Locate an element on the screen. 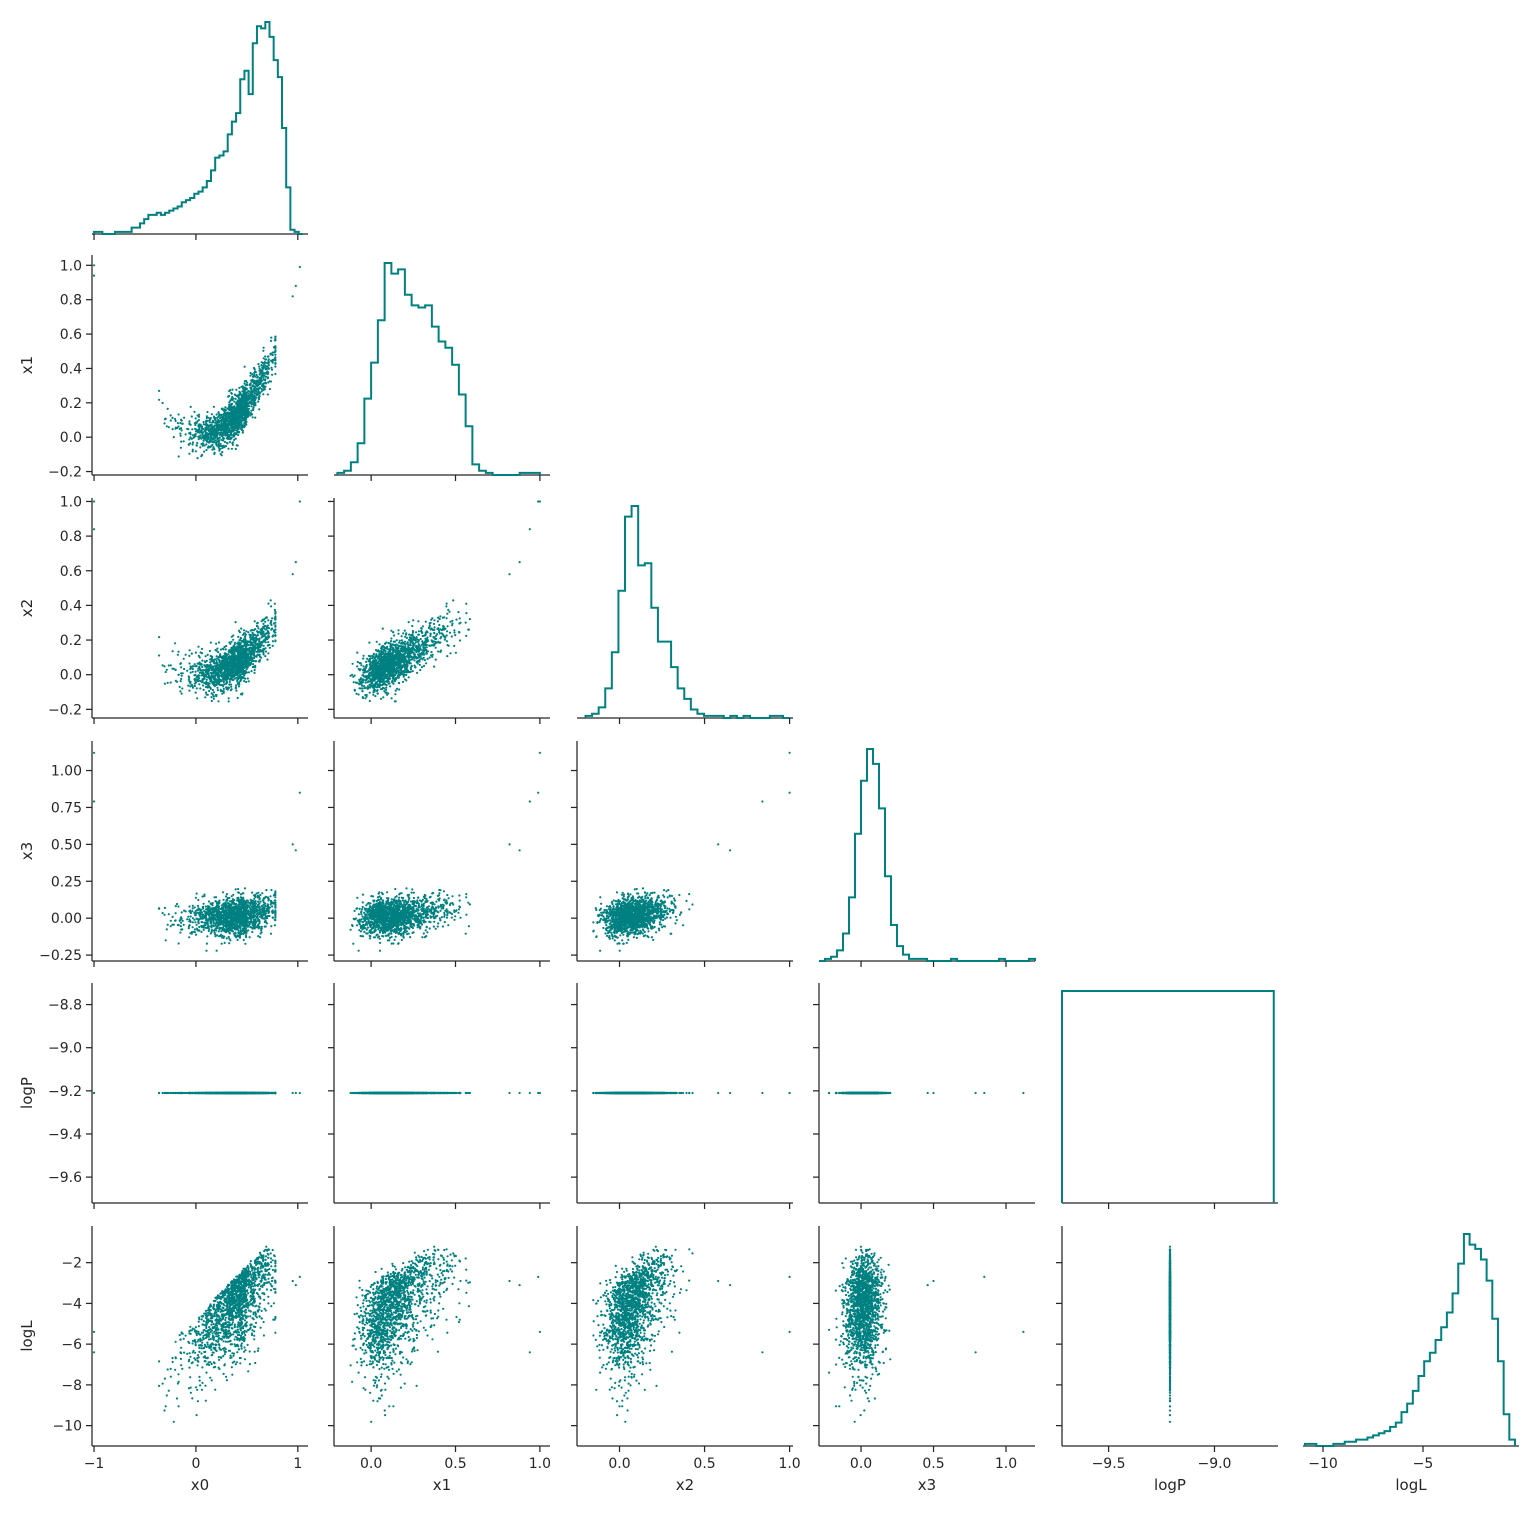 This screenshot has width=1530, height=1513. y-tick-label: 0.6 is located at coordinates (71, 572).